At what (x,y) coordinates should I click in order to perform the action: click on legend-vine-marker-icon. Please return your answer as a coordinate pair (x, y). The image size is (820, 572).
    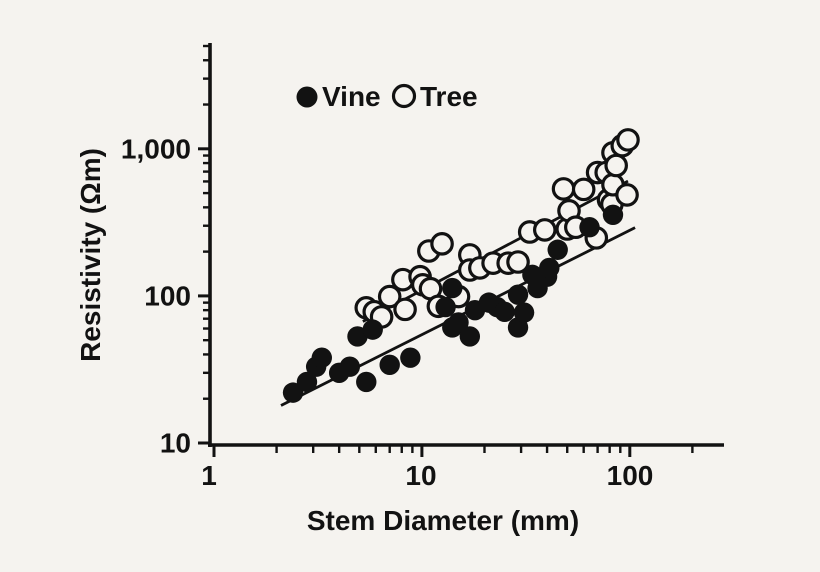
    Looking at the image, I should click on (307, 97).